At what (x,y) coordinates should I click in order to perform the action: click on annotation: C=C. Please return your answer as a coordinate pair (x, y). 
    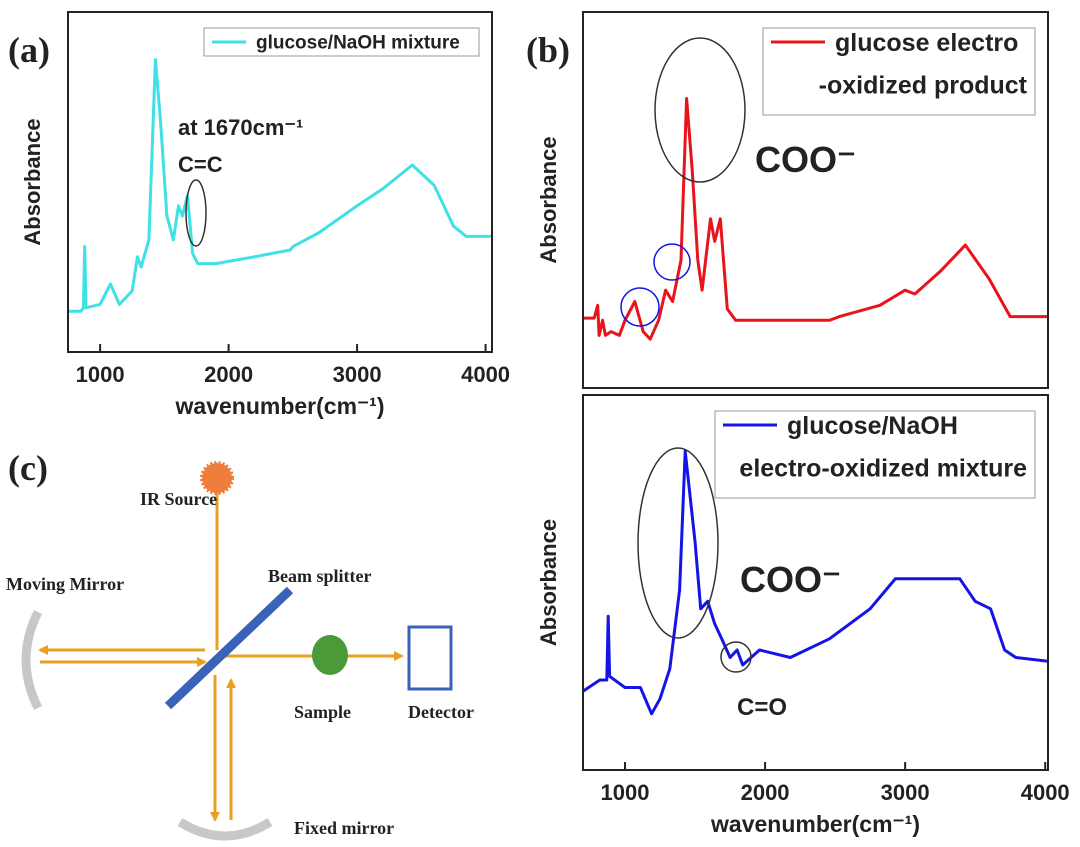
    Looking at the image, I should click on (200, 164).